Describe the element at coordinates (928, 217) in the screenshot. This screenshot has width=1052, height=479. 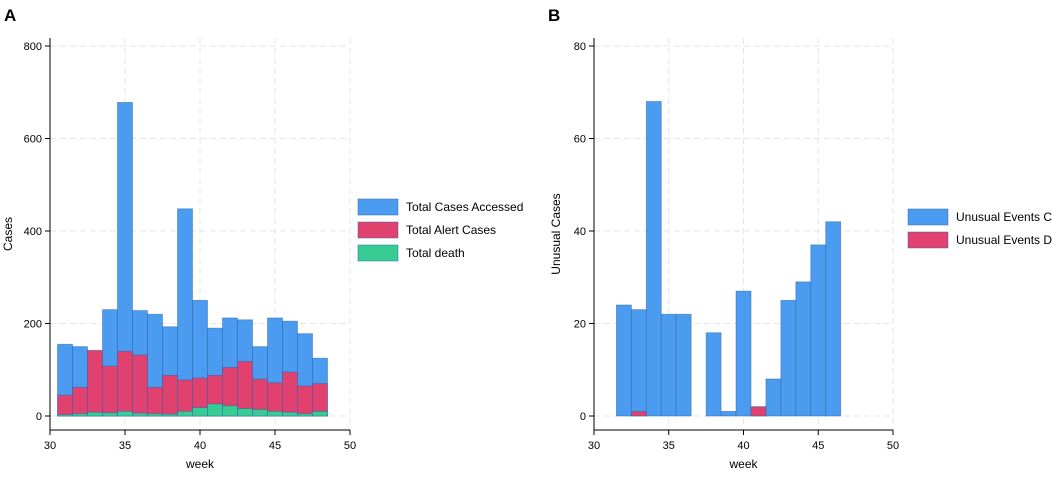
I see `panel-b-legend-swatch-unusual-events-case` at that location.